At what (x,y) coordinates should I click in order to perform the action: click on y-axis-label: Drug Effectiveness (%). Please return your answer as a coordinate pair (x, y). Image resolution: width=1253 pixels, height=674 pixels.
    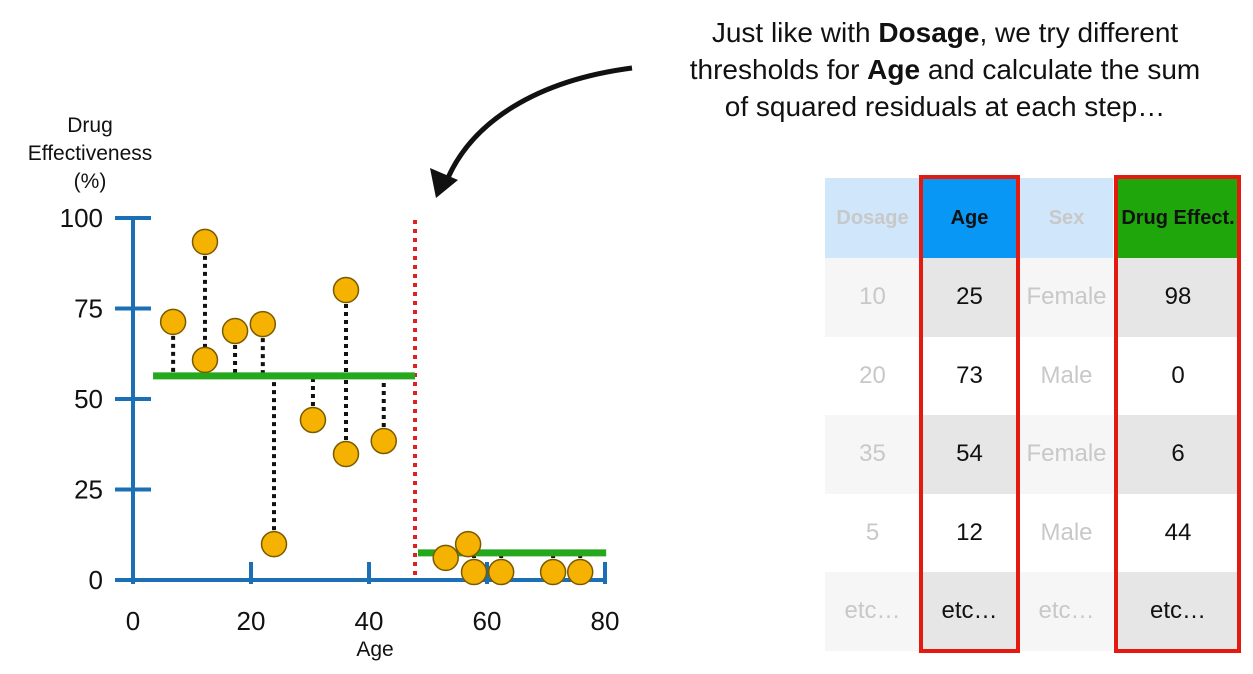
    Looking at the image, I should click on (90, 153).